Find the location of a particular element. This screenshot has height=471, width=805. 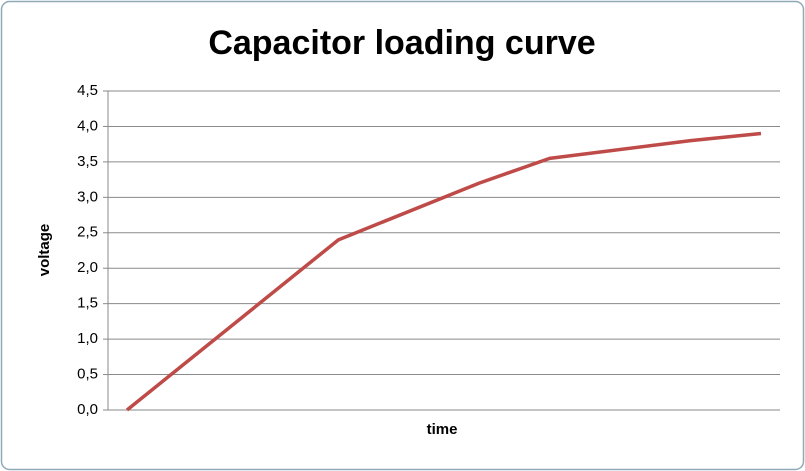

x-axis-label: time is located at coordinates (442, 429).